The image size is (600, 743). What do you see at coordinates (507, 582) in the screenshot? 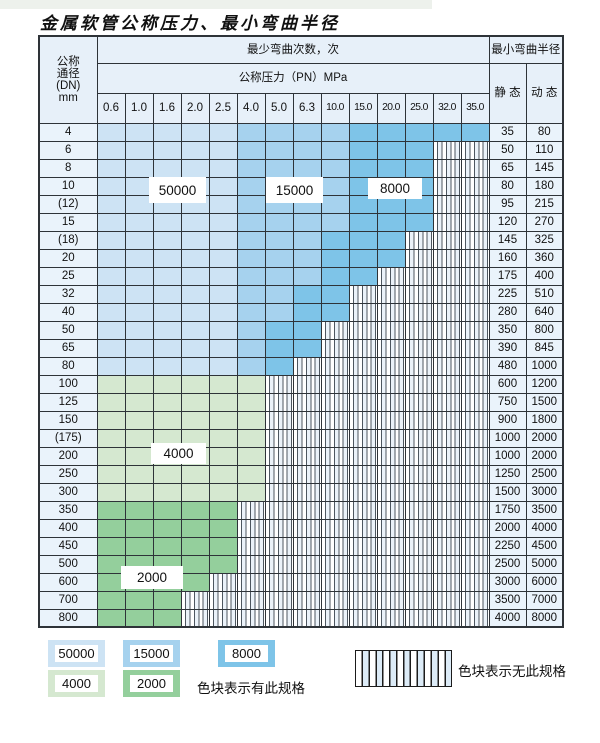
I see `static-radius-cell: 3000` at bounding box center [507, 582].